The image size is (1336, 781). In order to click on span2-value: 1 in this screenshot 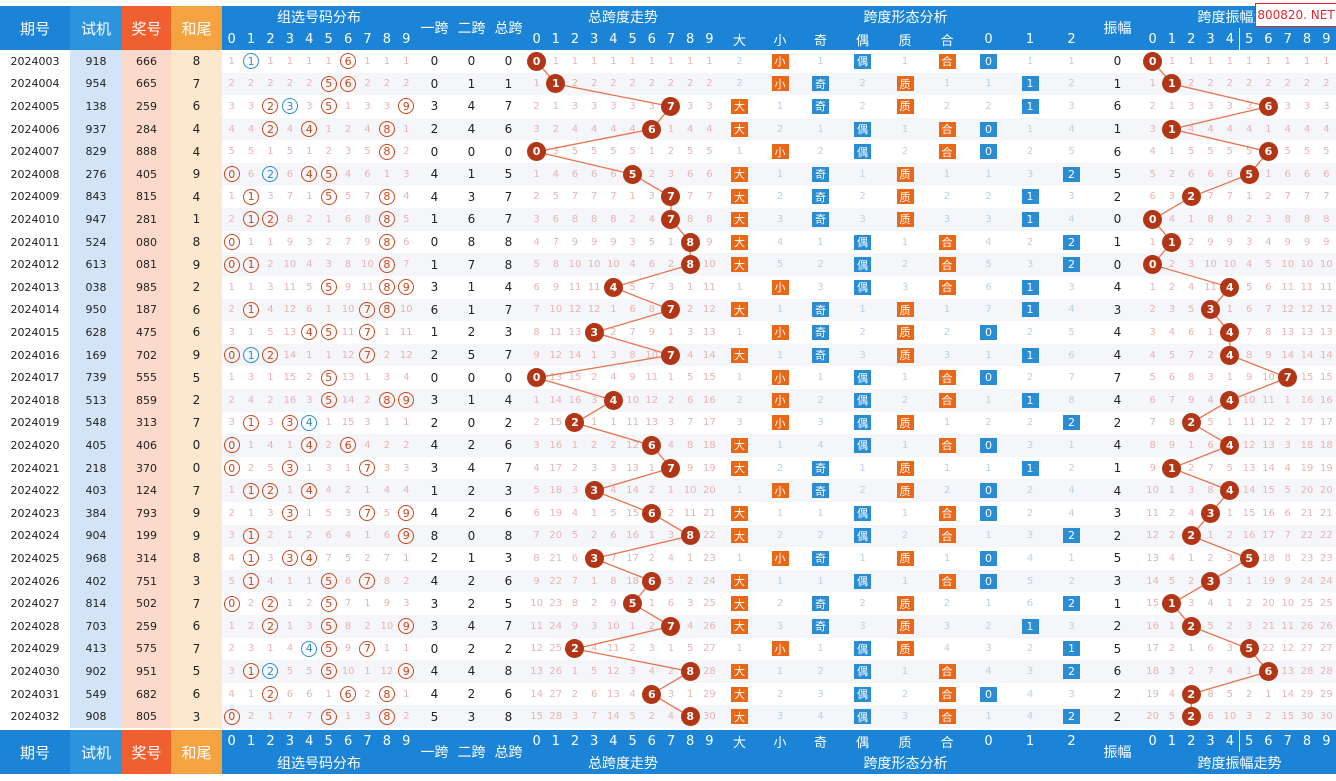, I will do `click(471, 84)`.